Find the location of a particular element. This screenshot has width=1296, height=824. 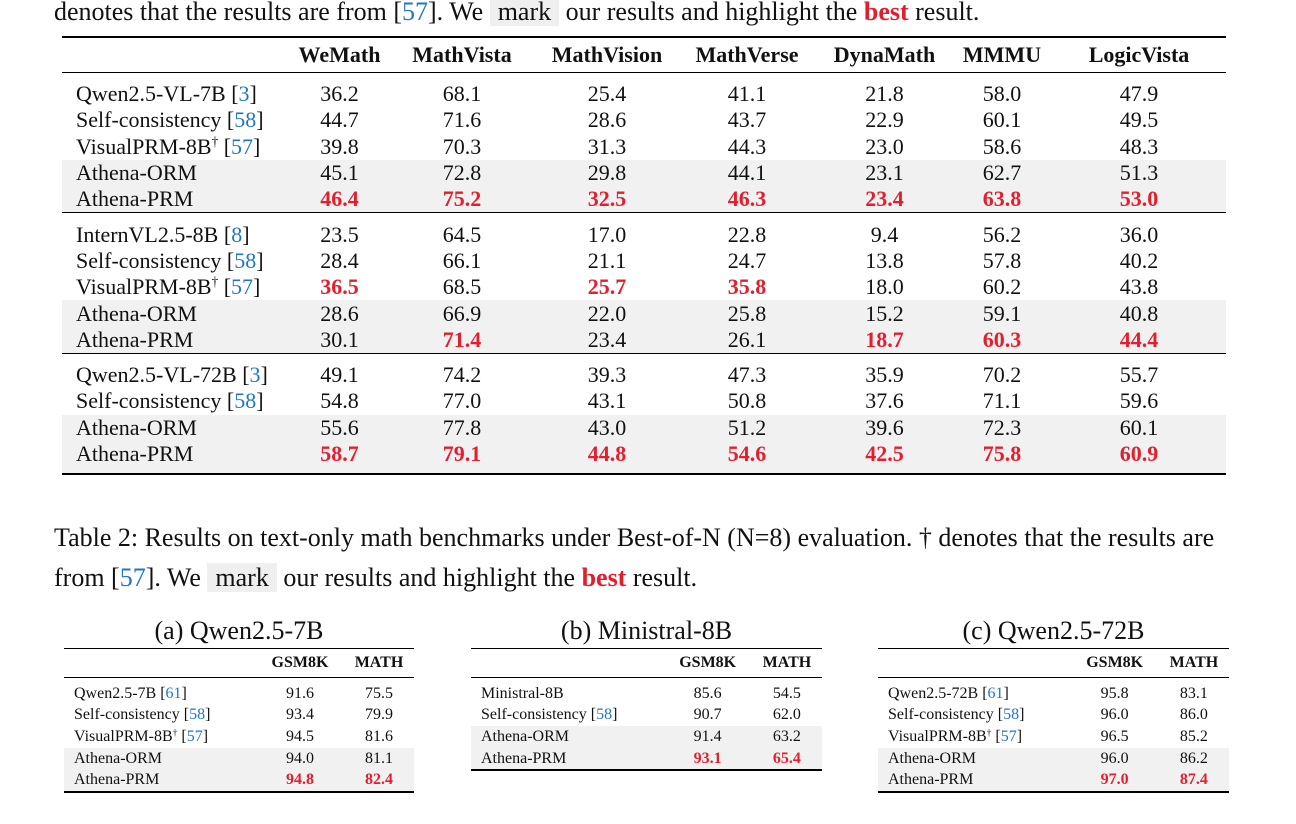

score-cell: 57.8 is located at coordinates (1002, 260).